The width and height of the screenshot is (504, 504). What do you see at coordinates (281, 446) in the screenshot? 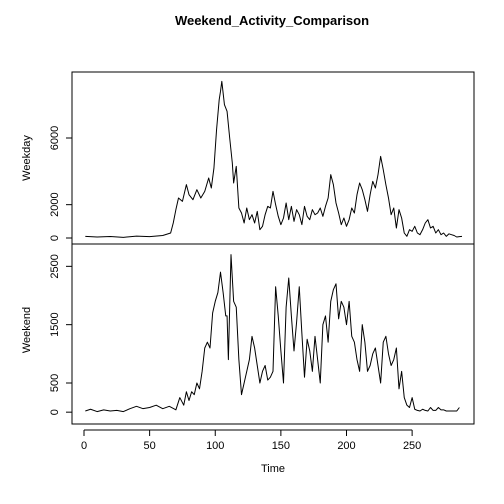
I see `x-tick-label: 150` at bounding box center [281, 446].